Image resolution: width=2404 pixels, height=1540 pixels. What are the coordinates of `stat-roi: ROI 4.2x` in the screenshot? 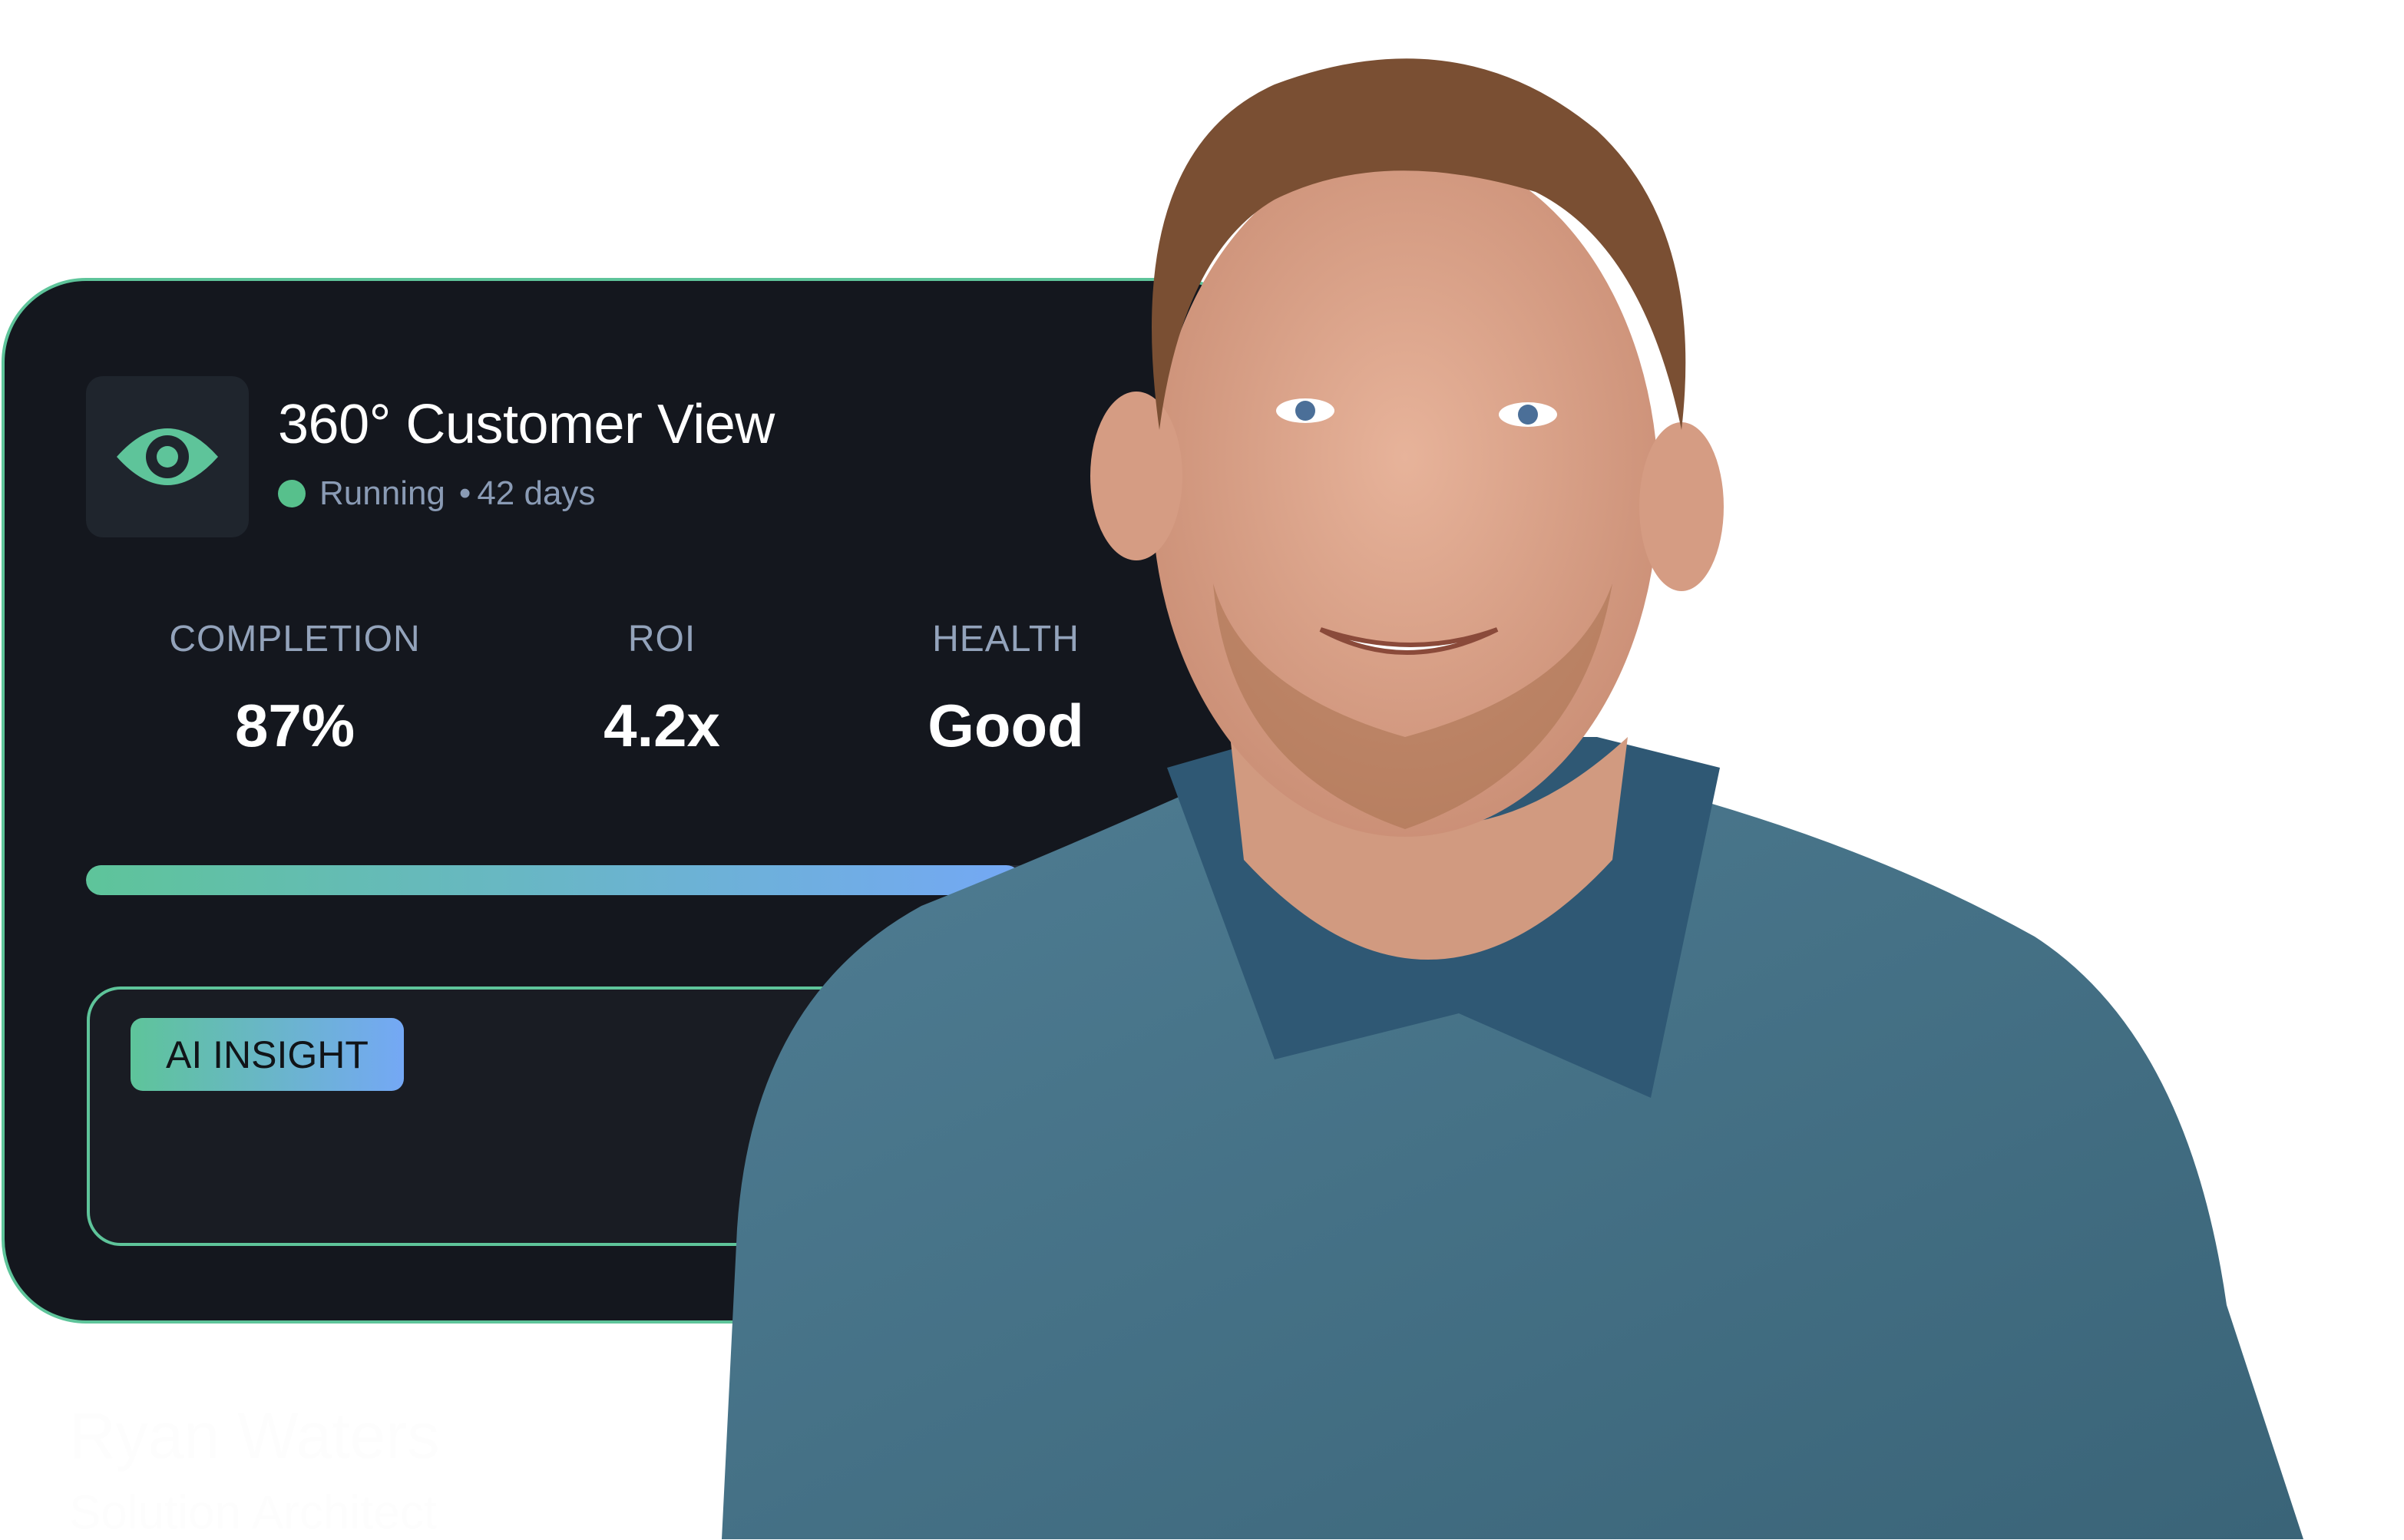 It's located at (662, 689).